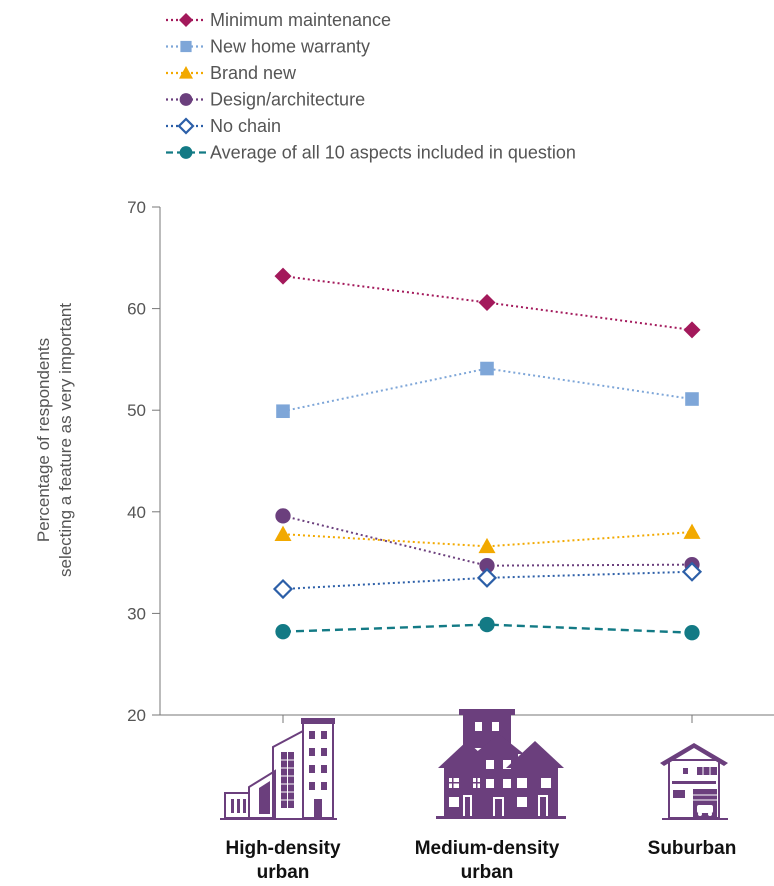  What do you see at coordinates (136, 613) in the screenshot?
I see `y-tick-label: 30` at bounding box center [136, 613].